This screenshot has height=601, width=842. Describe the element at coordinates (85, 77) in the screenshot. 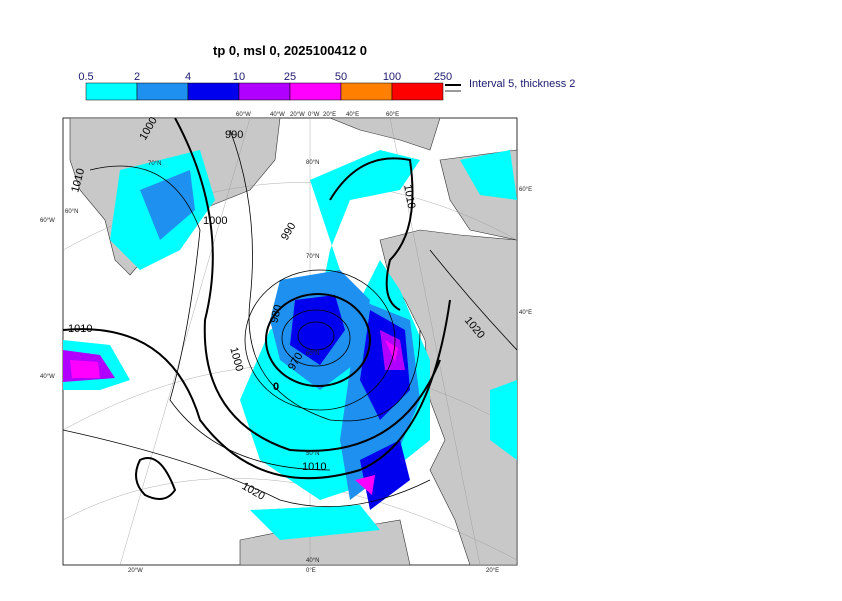

I see `colorbar-tick-label: 0.5` at that location.